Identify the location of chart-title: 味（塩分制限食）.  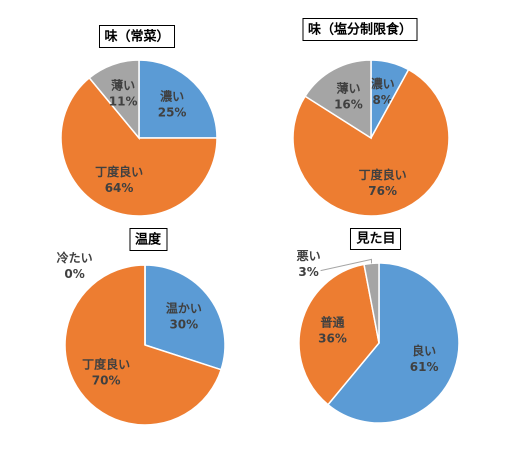
(360, 30).